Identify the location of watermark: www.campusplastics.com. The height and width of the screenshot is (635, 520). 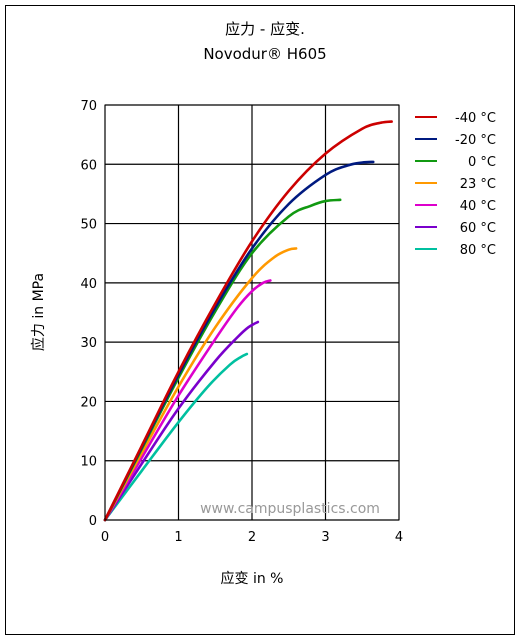
(290, 509).